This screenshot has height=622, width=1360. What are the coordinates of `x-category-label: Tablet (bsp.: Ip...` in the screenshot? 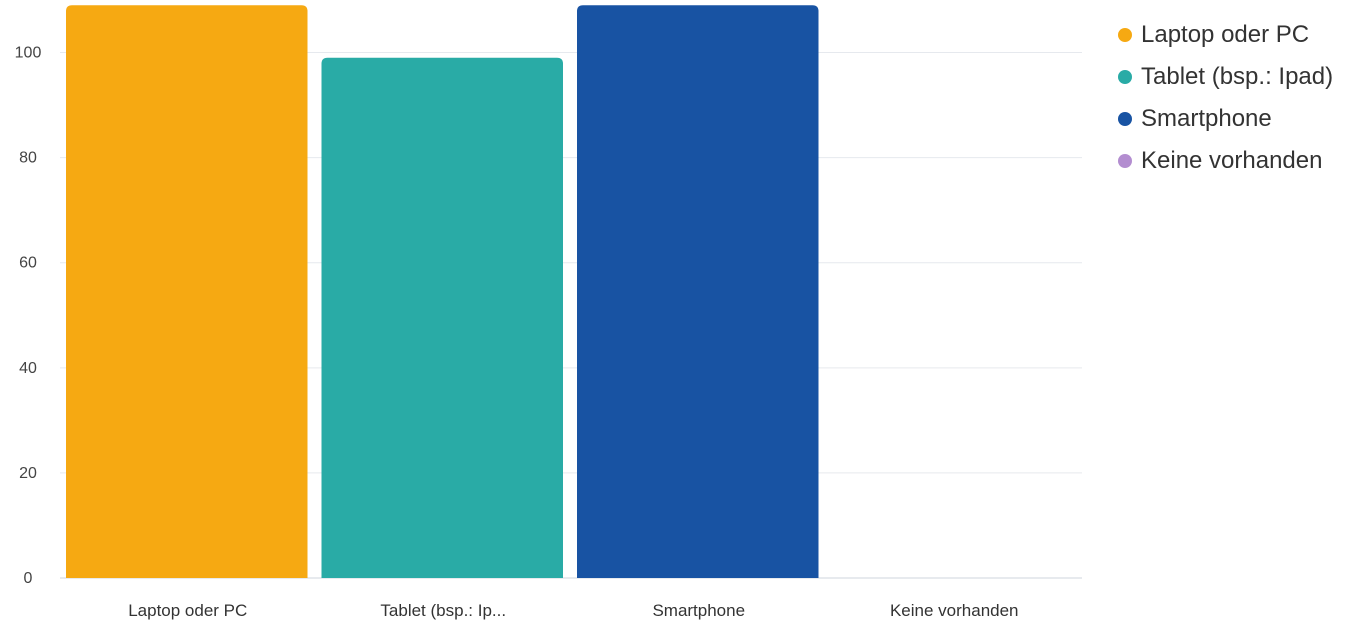 It's located at (443, 610).